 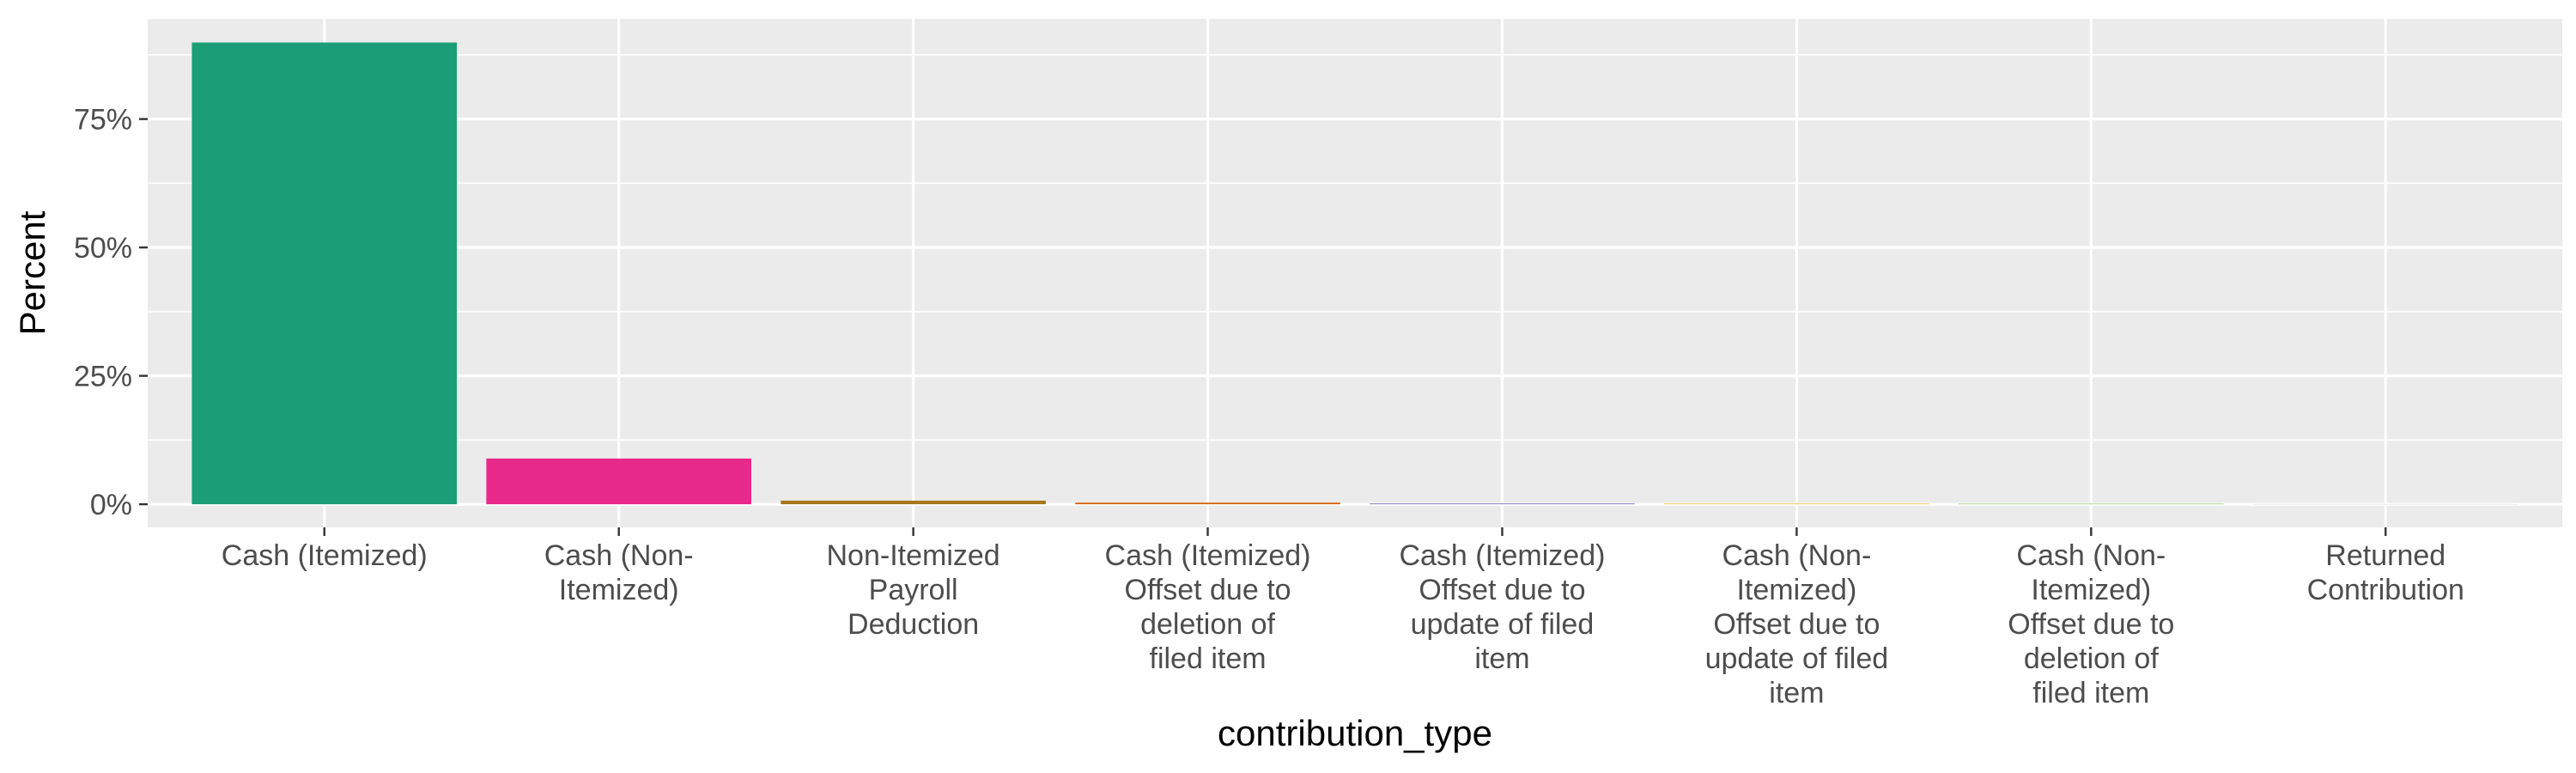 What do you see at coordinates (111, 312) in the screenshot?
I see `y-axis: 0% 25% 50% 75%` at bounding box center [111, 312].